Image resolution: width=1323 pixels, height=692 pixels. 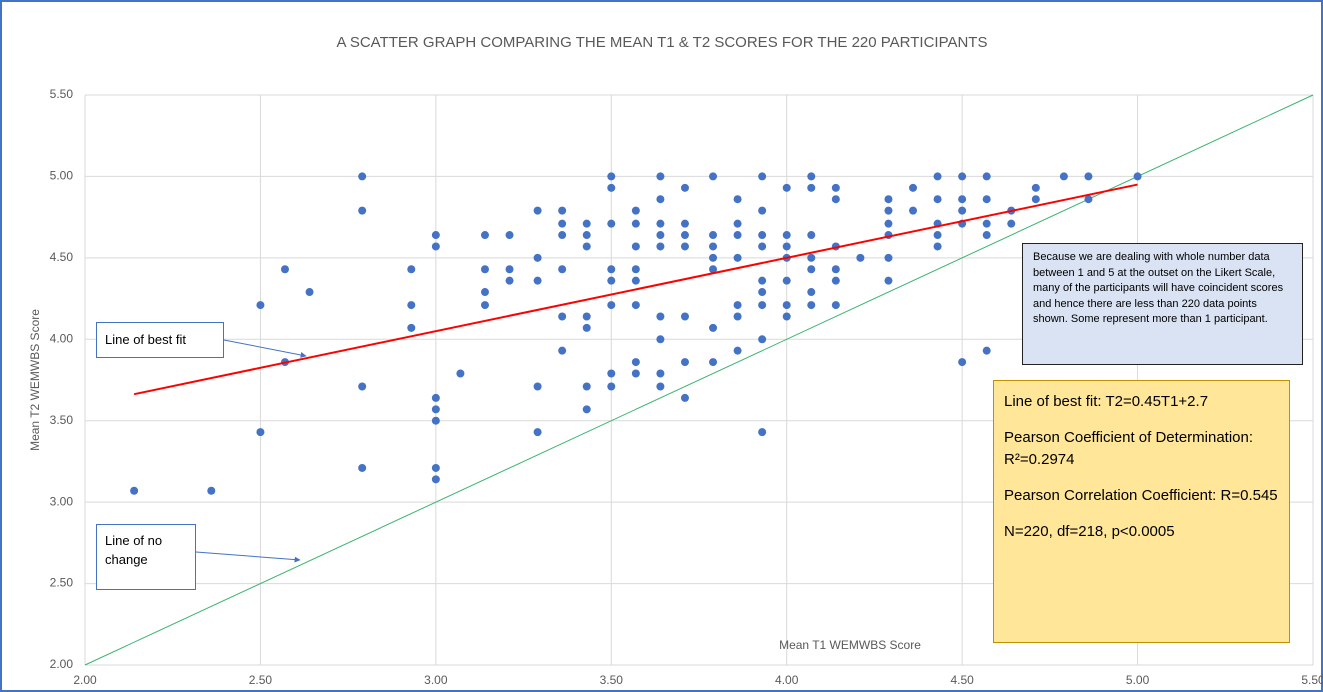 What do you see at coordinates (850, 645) in the screenshot?
I see `x-axis-label: Mean T1 WEMWBS Score` at bounding box center [850, 645].